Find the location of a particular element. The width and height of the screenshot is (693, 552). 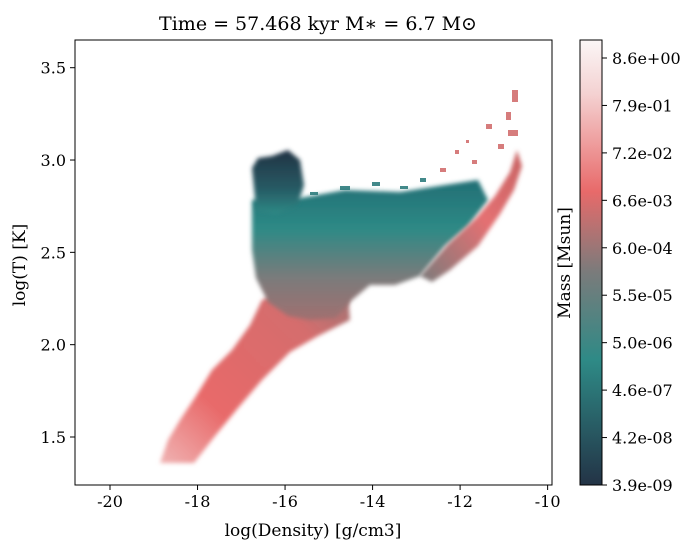

colorbar-tick-label: 3.9e-09 is located at coordinates (642, 485).